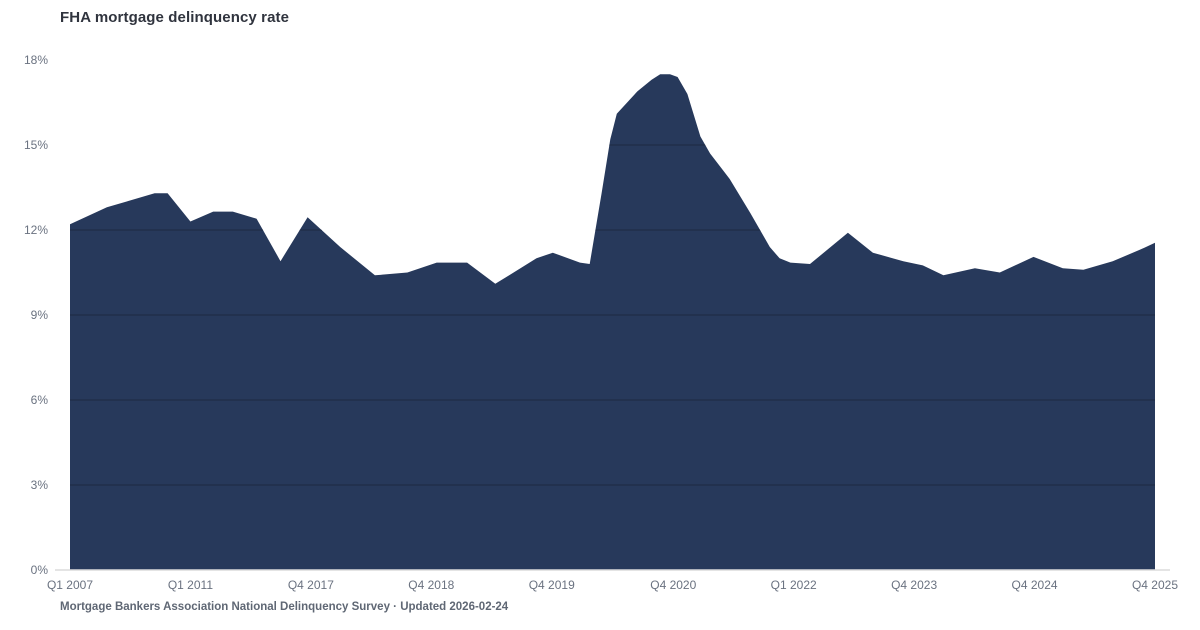 This screenshot has height=630, width=1200. I want to click on x-tick-label: Q4 2020, so click(673, 585).